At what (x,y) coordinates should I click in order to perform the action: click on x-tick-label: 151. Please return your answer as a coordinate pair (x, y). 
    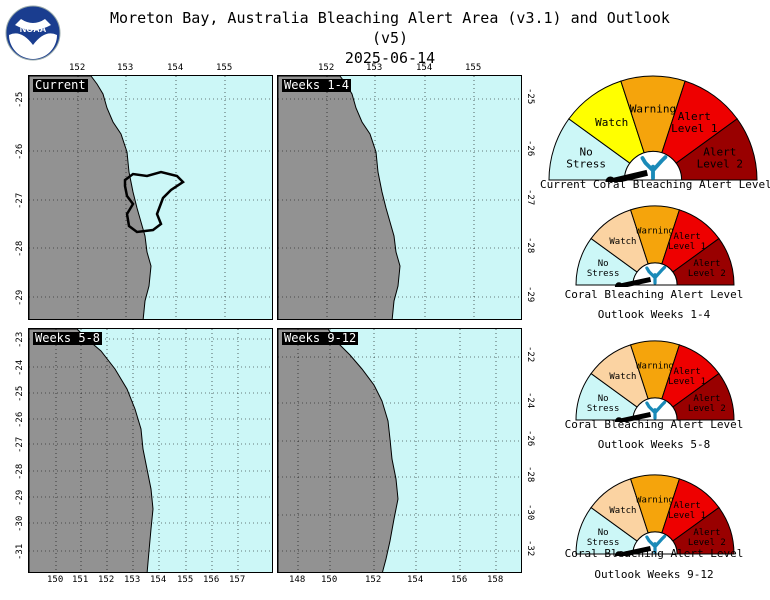
    Looking at the image, I should click on (80, 580).